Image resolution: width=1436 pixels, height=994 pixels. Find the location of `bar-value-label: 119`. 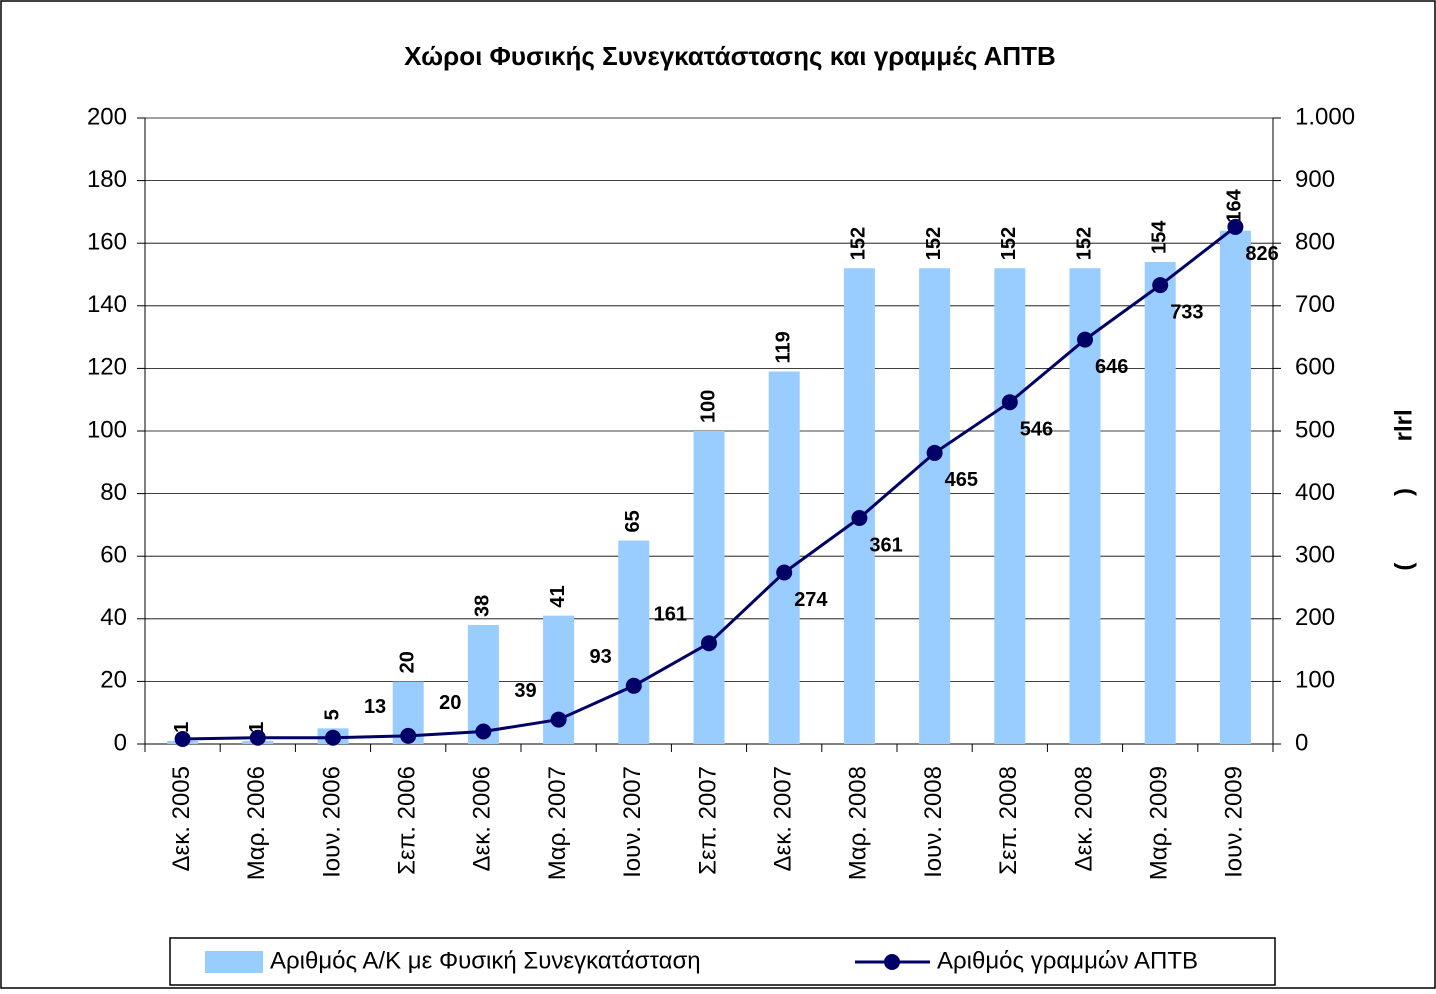

bar-value-label: 119 is located at coordinates (783, 347).